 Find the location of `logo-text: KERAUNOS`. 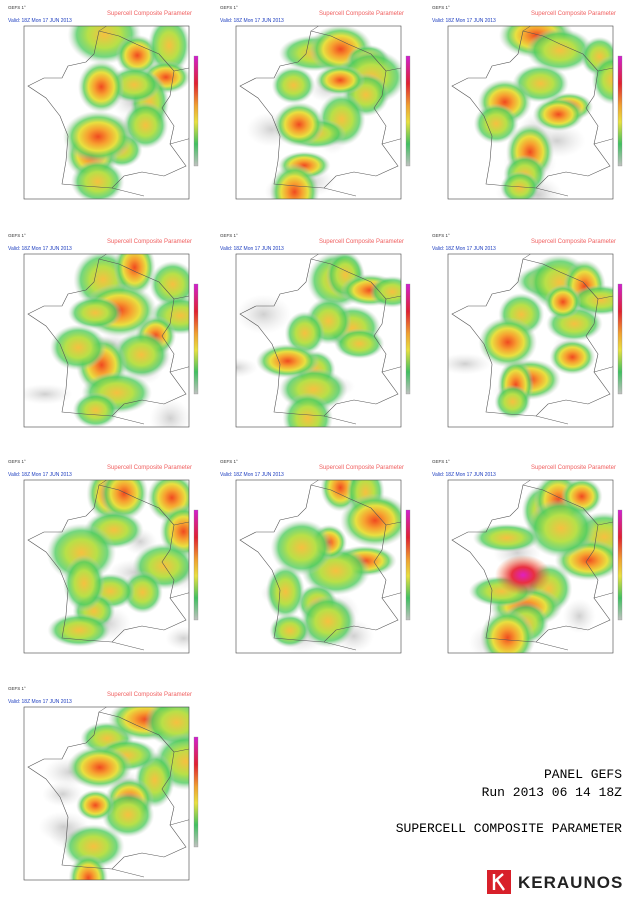

logo-text: KERAUNOS is located at coordinates (570, 882).